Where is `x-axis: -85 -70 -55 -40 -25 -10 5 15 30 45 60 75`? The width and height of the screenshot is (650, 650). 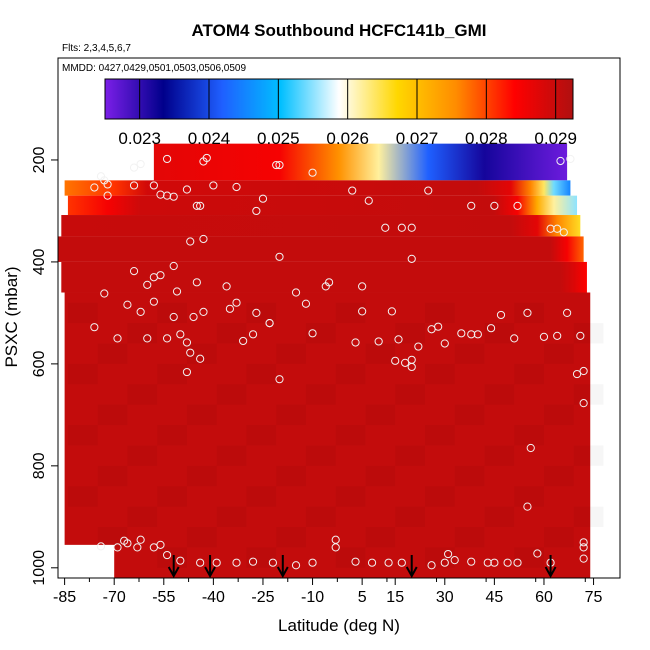 x-axis: -85 -70 -55 -40 -25 -10 5 15 30 45 60 75 is located at coordinates (328, 592).